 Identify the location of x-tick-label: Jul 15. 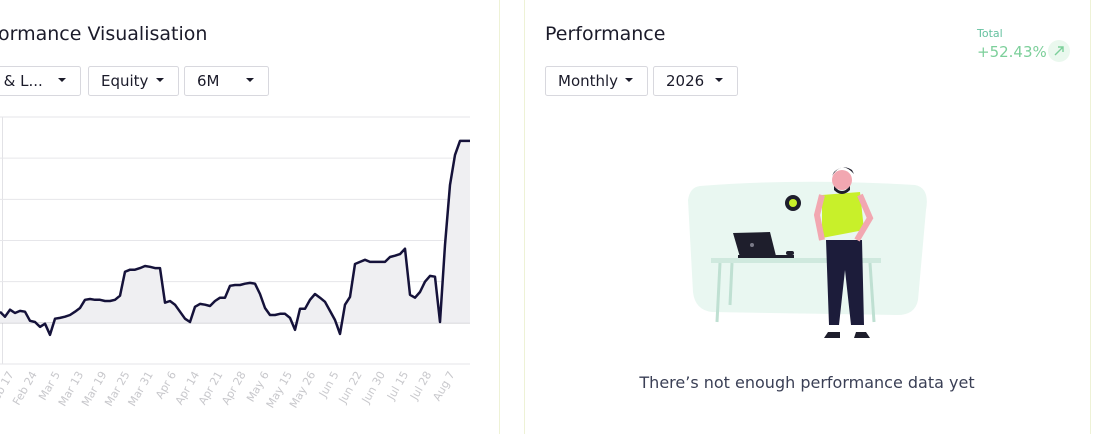
(397, 386).